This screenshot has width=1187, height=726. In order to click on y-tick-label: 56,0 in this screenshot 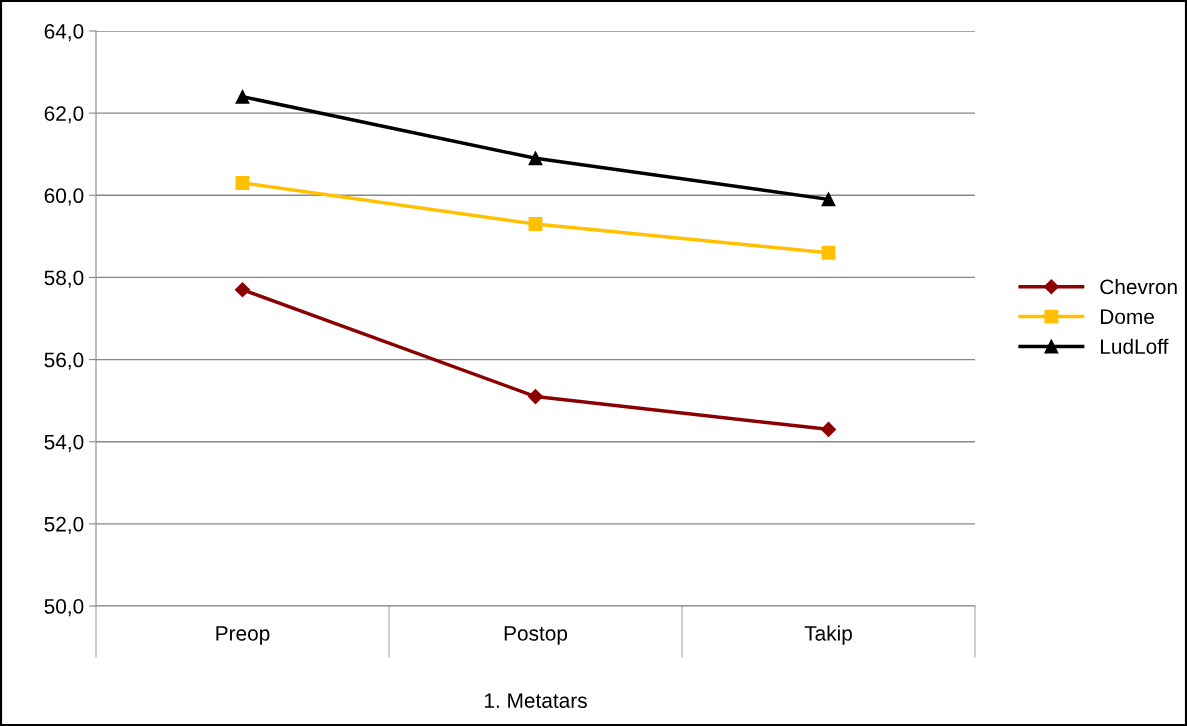, I will do `click(64, 361)`.